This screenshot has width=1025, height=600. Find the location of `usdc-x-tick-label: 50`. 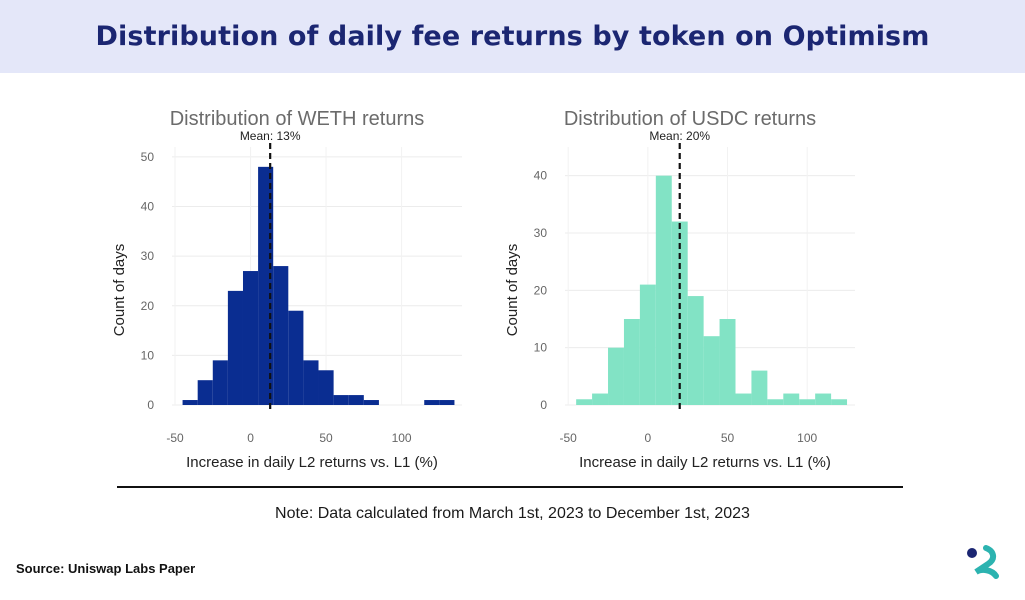

usdc-x-tick-label: 50 is located at coordinates (728, 438).